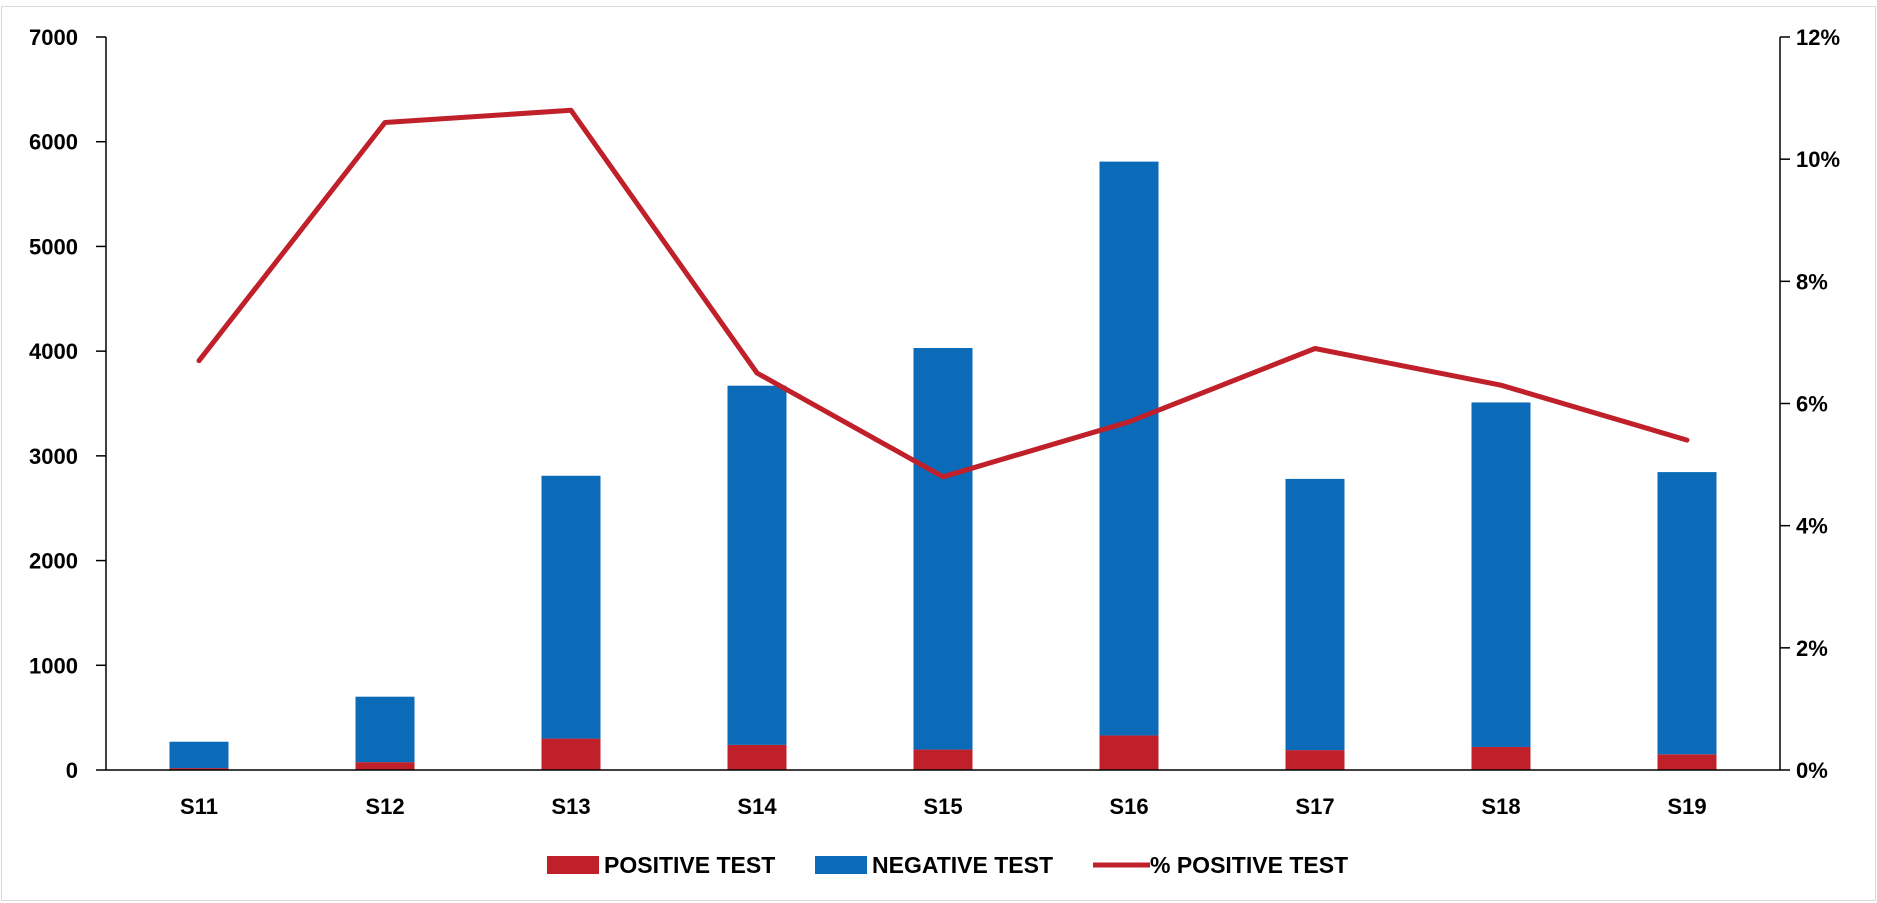  Describe the element at coordinates (1249, 865) in the screenshot. I see `legend-label: % POSITIVE TEST` at that location.